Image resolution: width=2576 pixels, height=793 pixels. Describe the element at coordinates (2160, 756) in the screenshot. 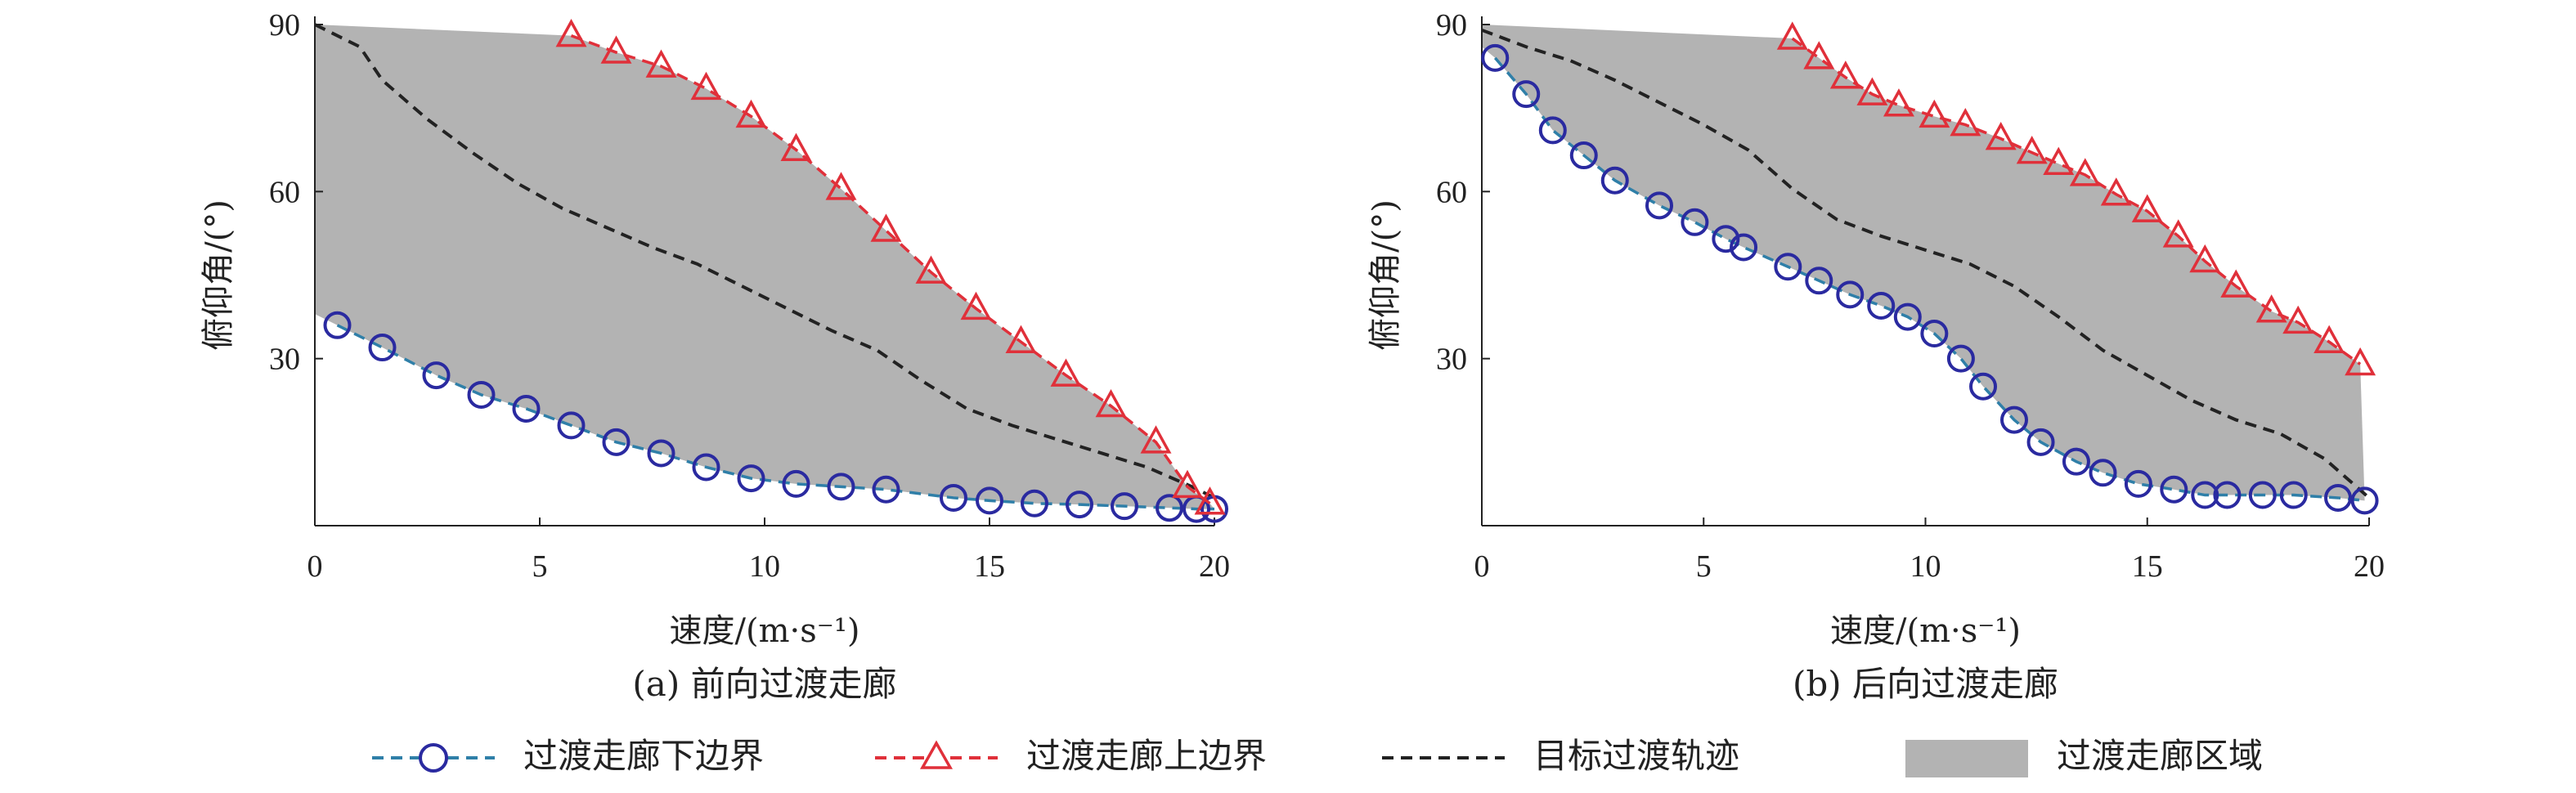

I see `legend-label: 过渡走廊区域` at that location.